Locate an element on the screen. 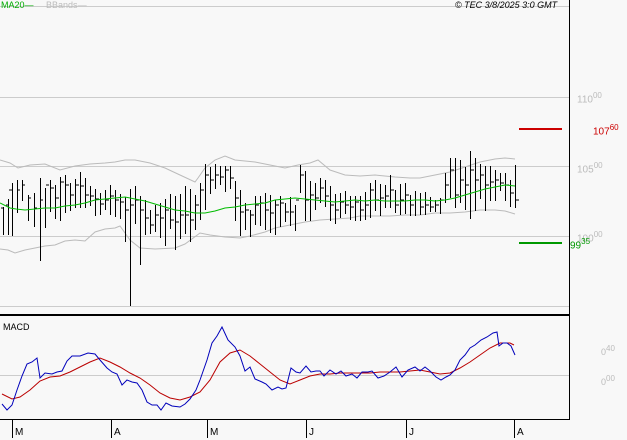 This screenshot has width=627, height=440. legend-ma20: MA20— is located at coordinates (17, 5).